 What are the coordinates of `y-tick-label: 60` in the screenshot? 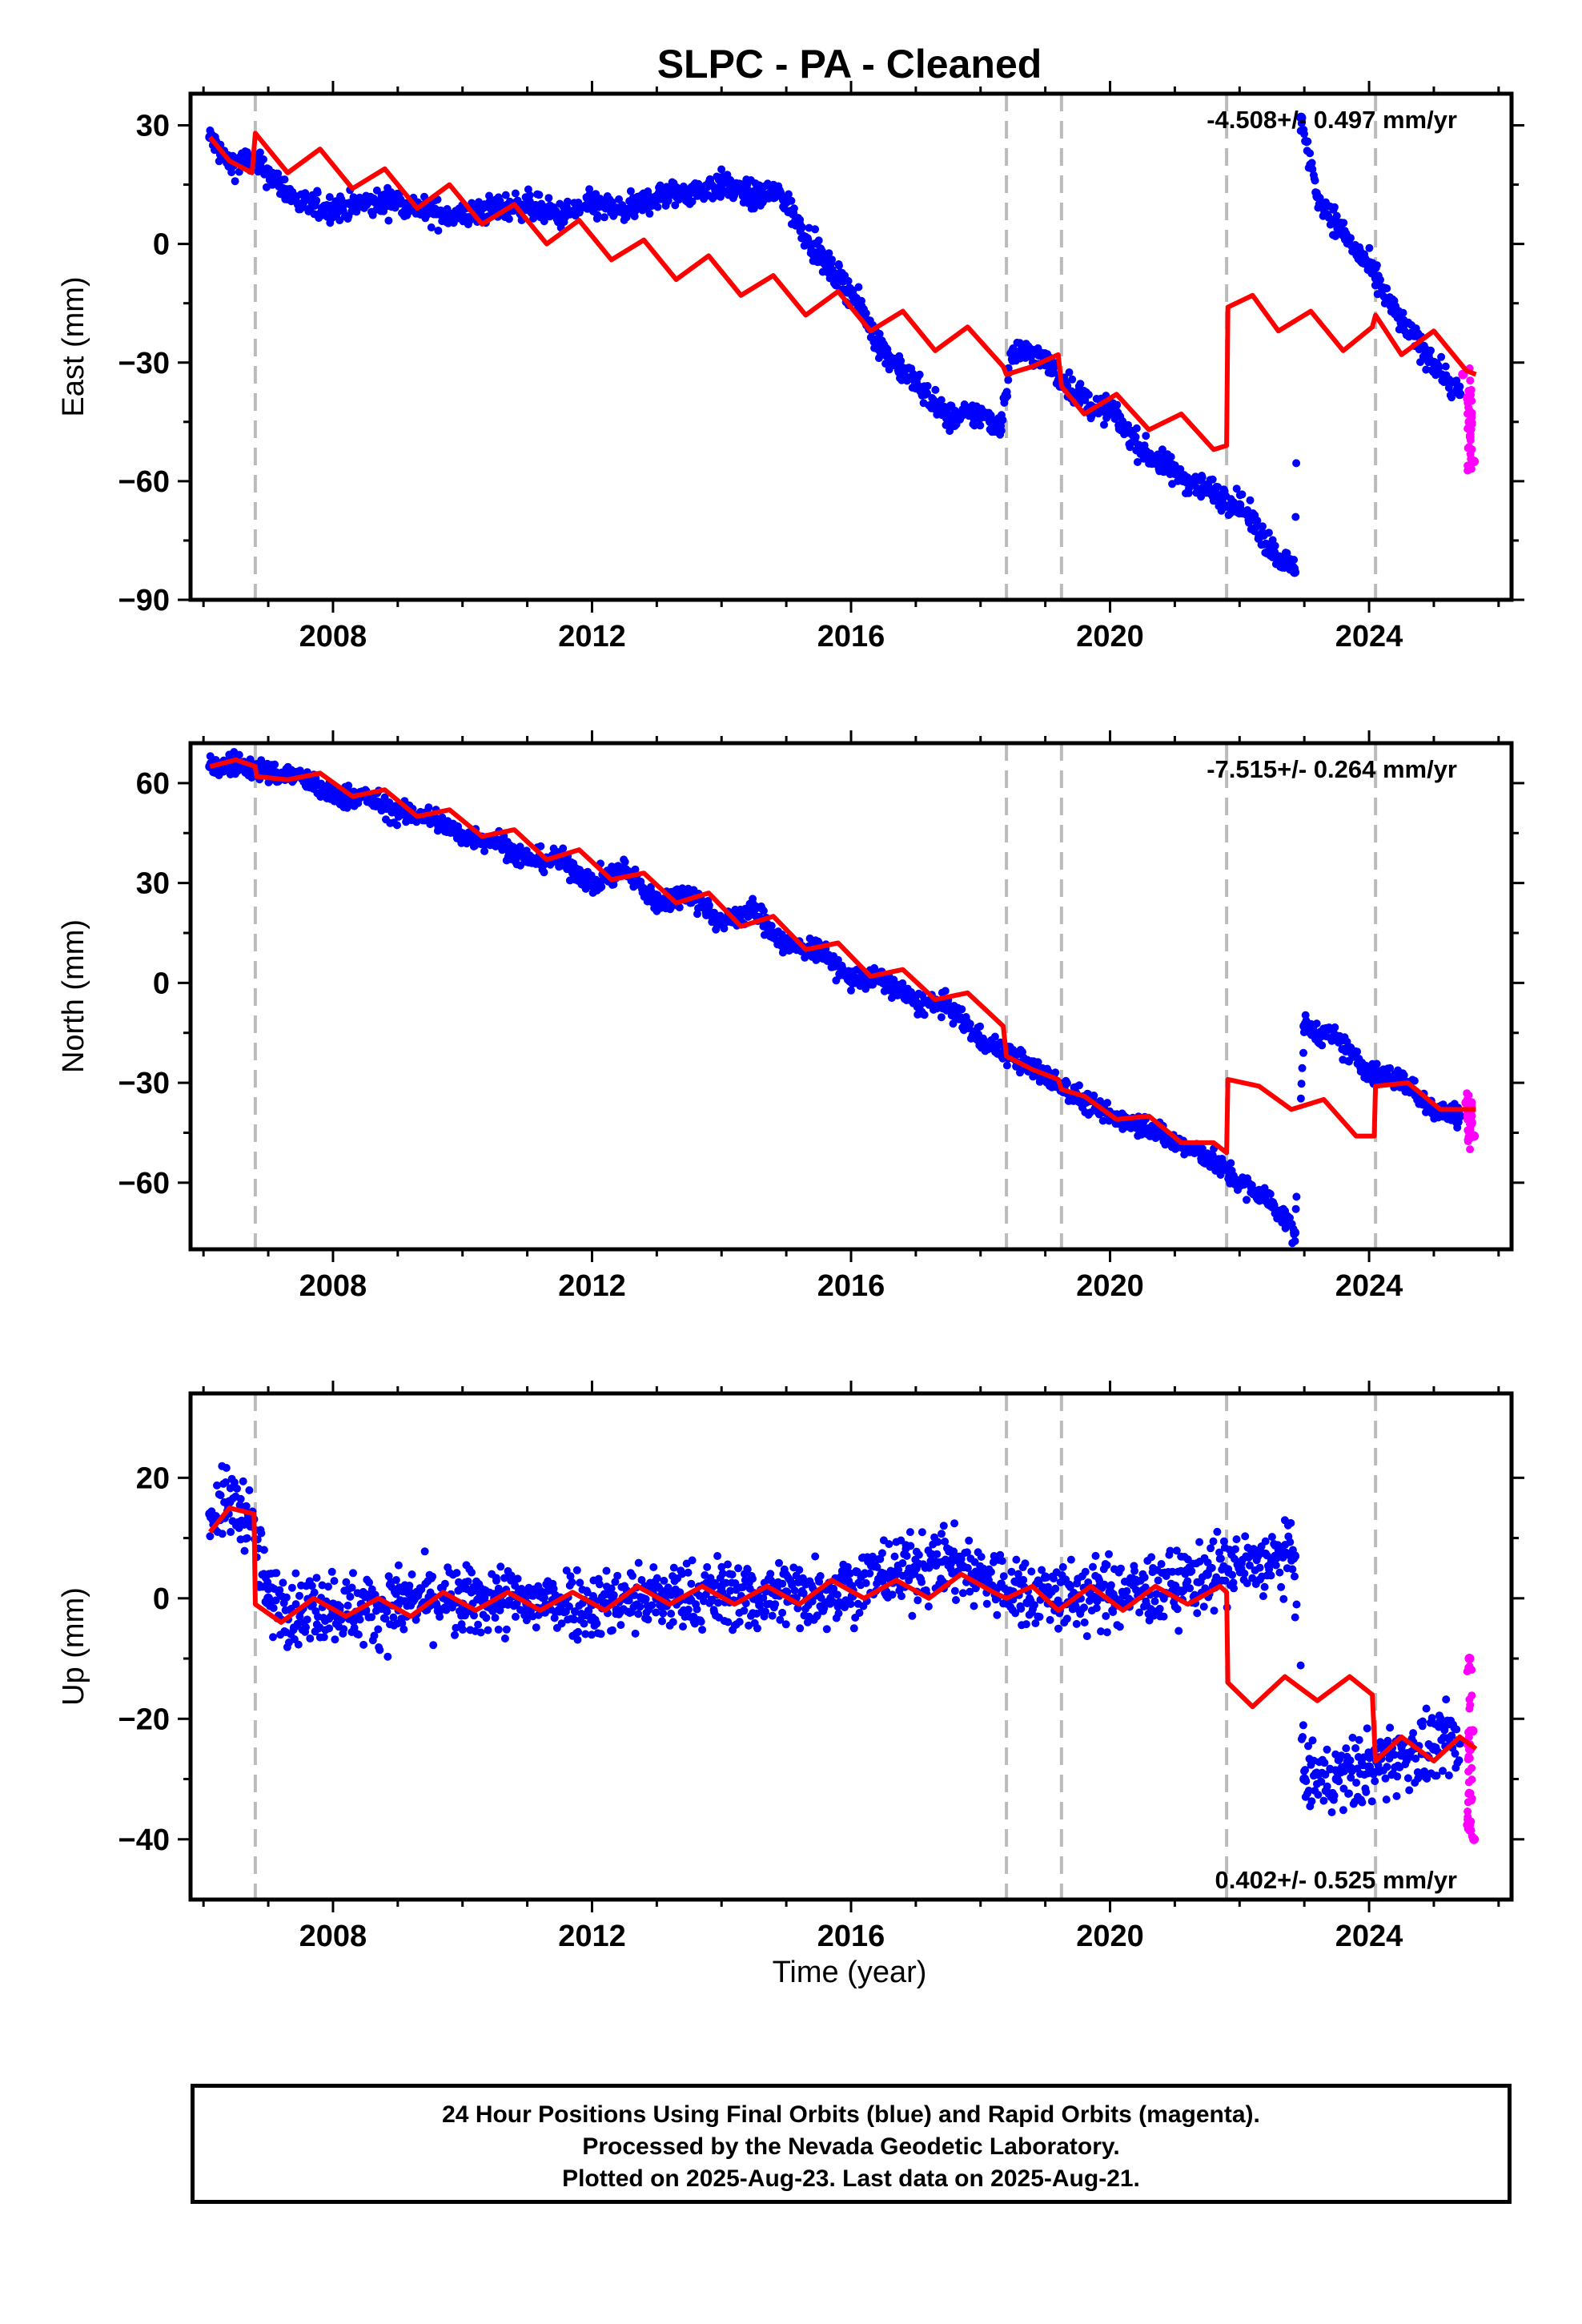 It's located at (153, 784).